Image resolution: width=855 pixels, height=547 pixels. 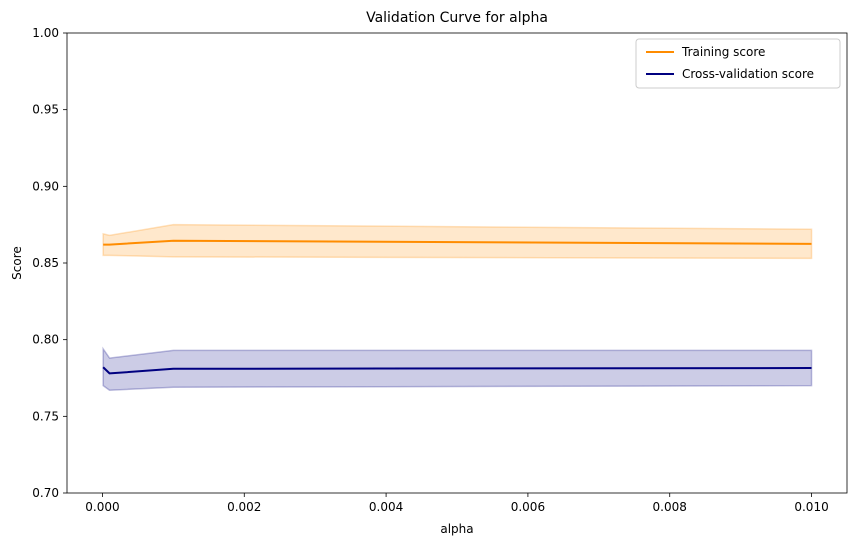 What do you see at coordinates (811, 507) in the screenshot?
I see `x-tick-label: 0.010` at bounding box center [811, 507].